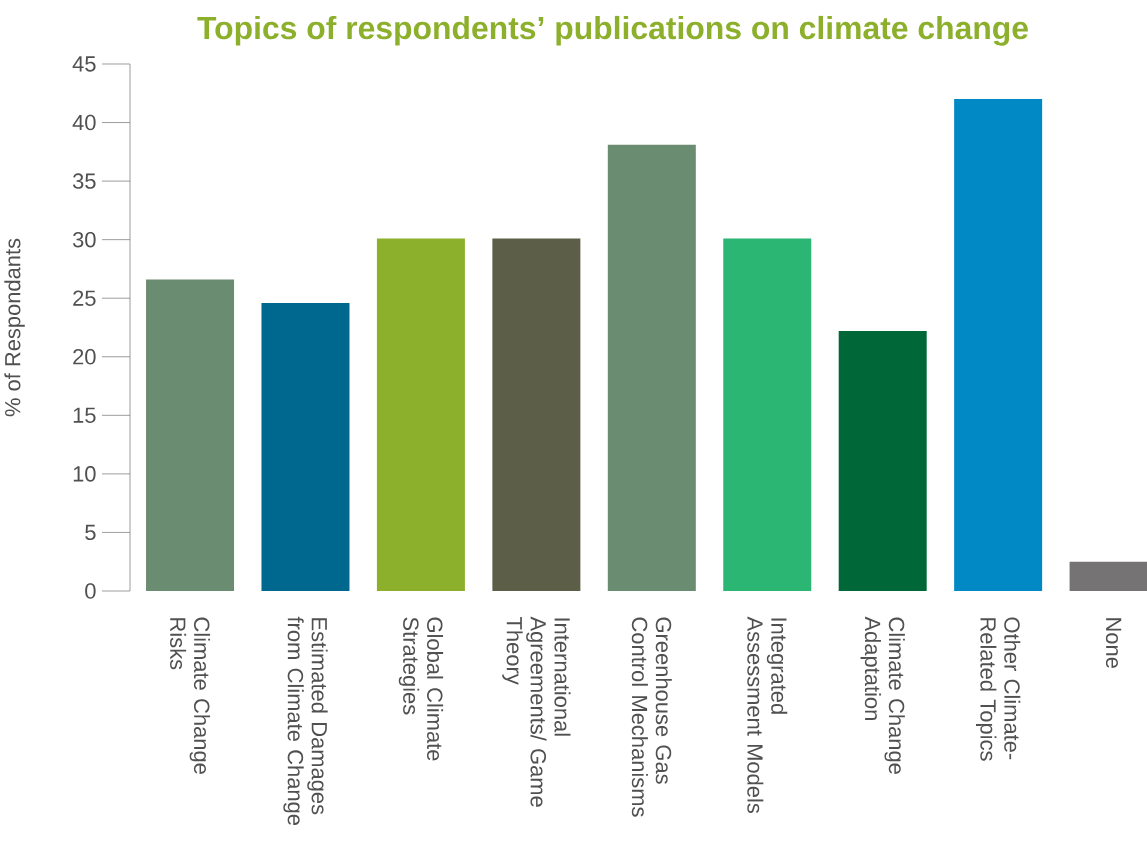  What do you see at coordinates (998, 689) in the screenshot?
I see `x-tick-label: Other Climate-Related Topics` at bounding box center [998, 689].